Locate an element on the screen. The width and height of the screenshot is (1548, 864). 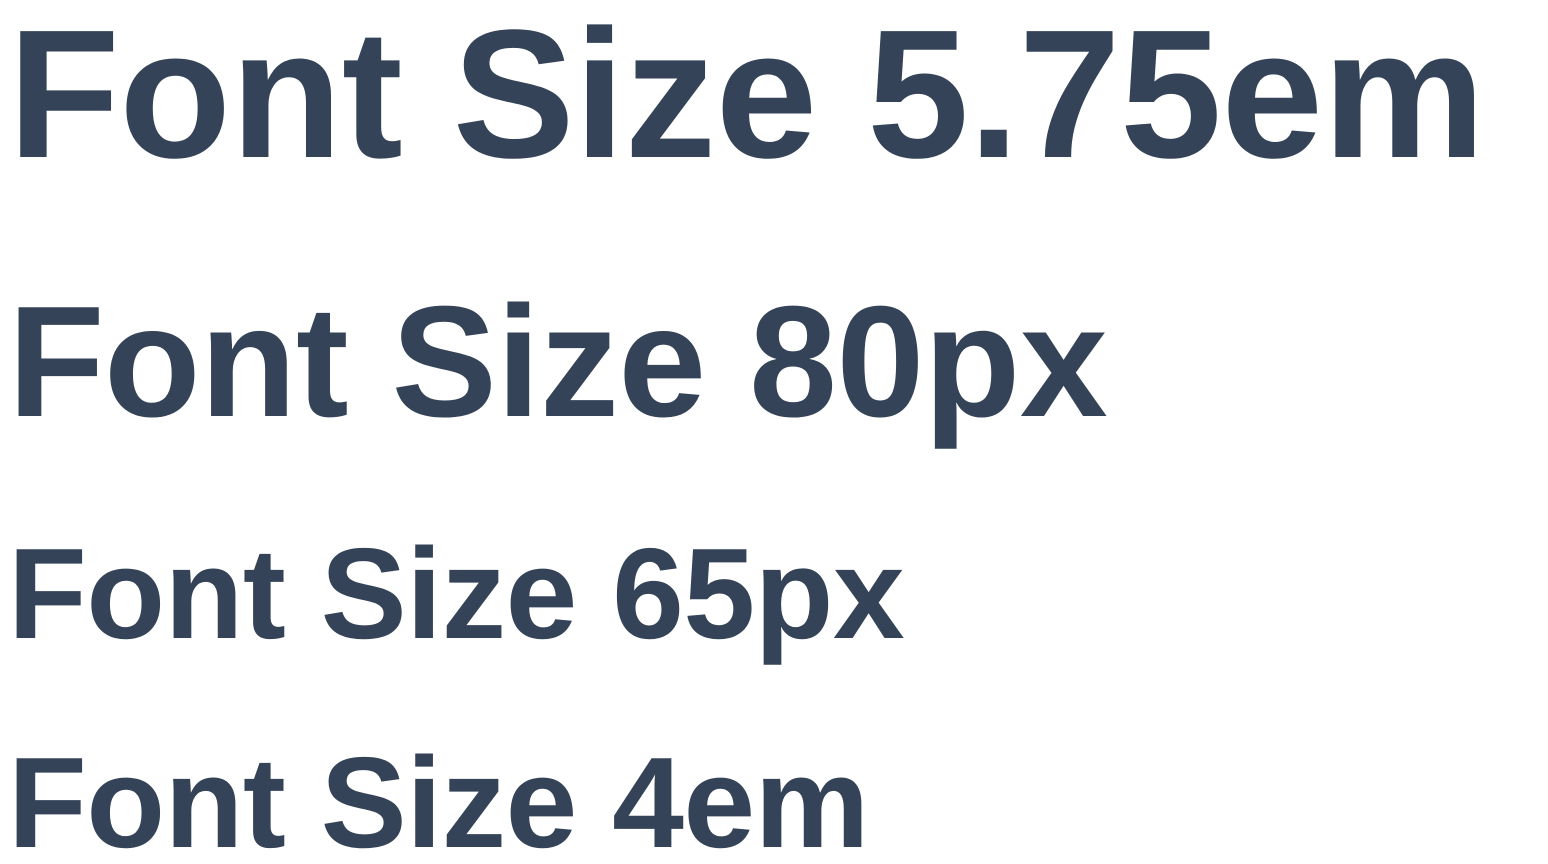
heading-font-size-65px: Font Size 65px is located at coordinates (456, 594).